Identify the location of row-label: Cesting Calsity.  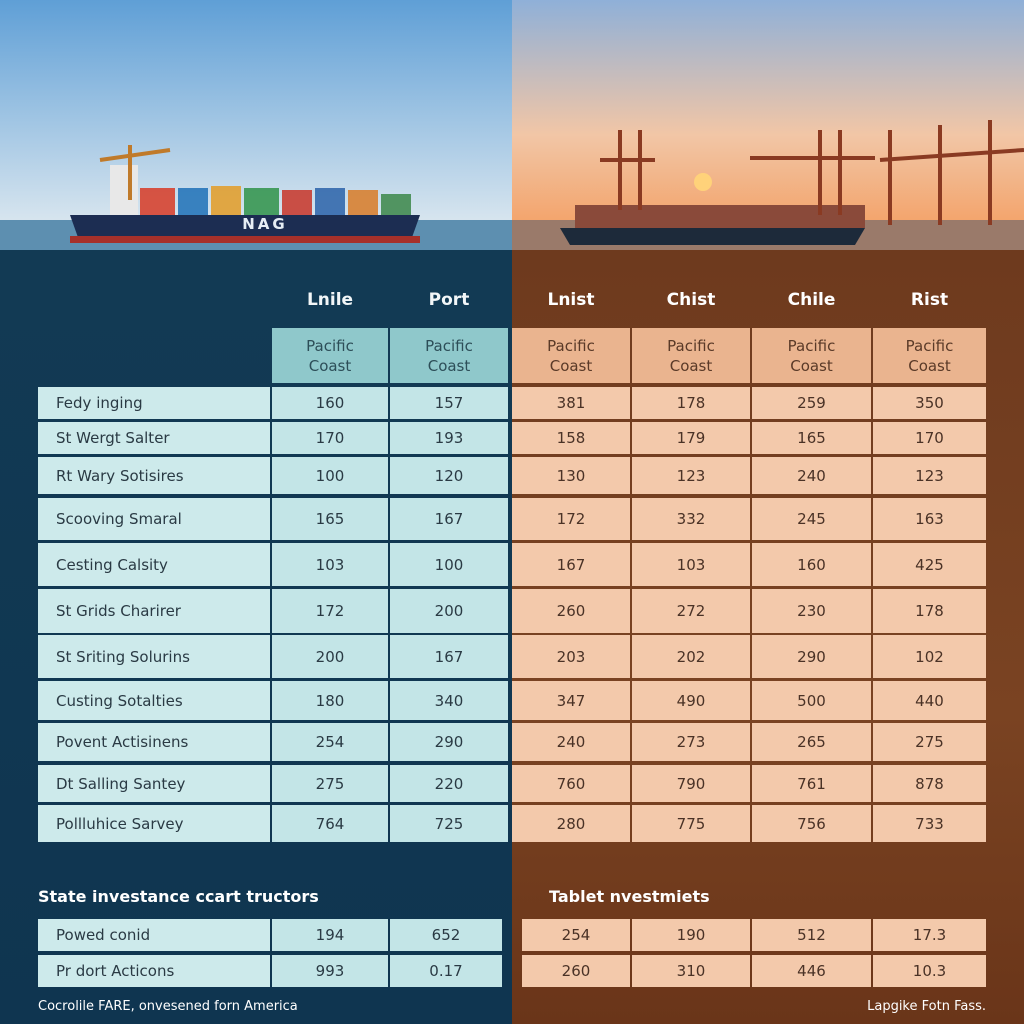
(154, 564).